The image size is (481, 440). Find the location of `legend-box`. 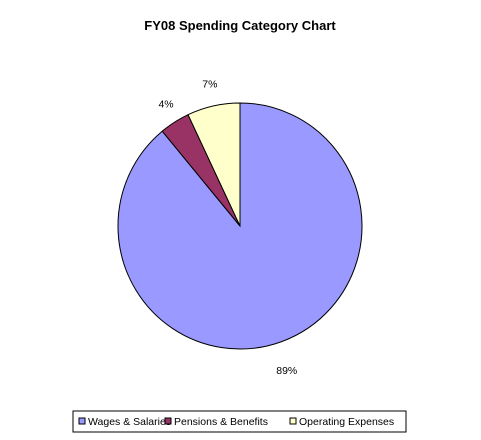

legend-box is located at coordinates (239, 421).